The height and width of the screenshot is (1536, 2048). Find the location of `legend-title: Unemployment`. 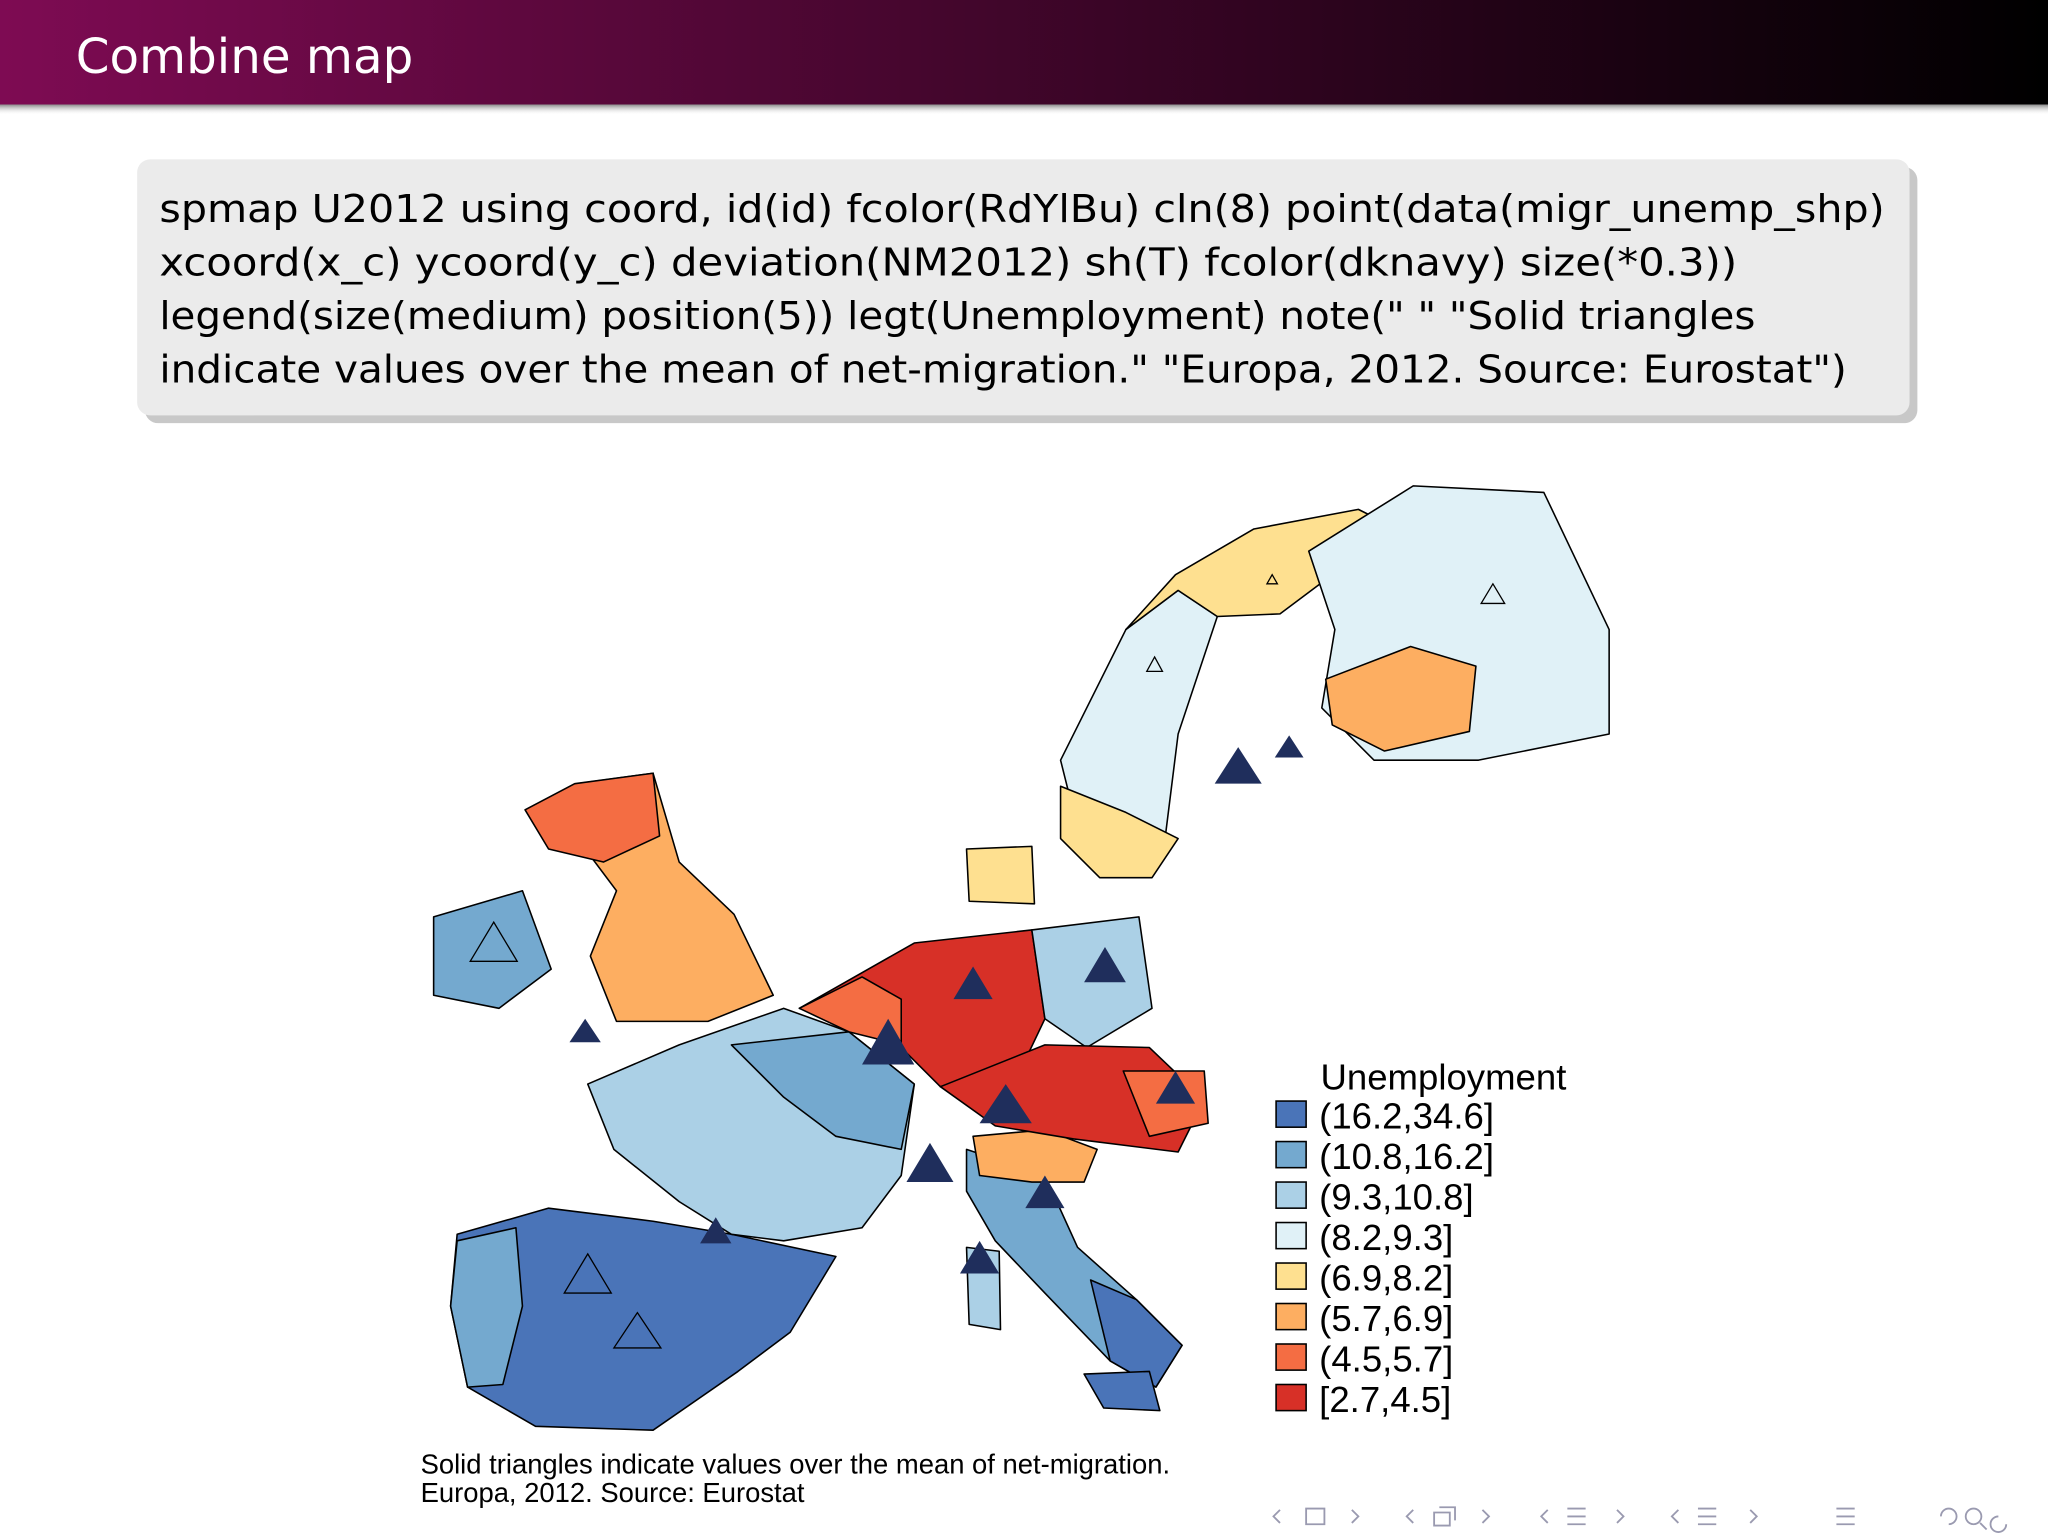

legend-title: Unemployment is located at coordinates (1443, 1076).